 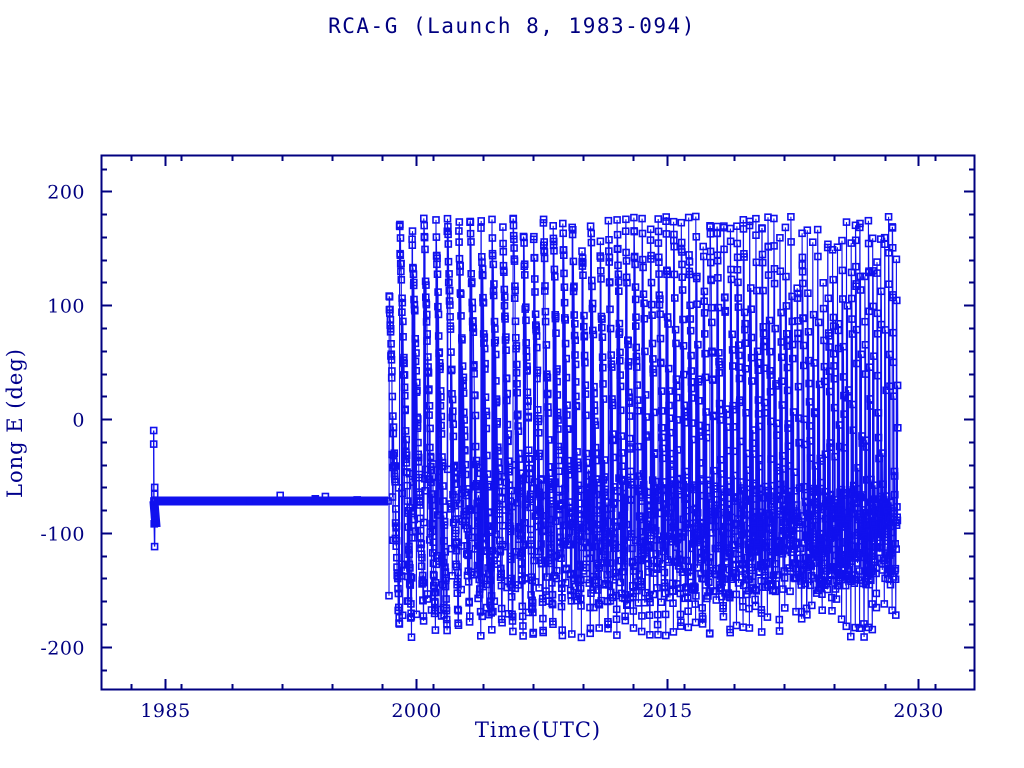 I want to click on y-tick-label: 0, so click(x=78, y=421).